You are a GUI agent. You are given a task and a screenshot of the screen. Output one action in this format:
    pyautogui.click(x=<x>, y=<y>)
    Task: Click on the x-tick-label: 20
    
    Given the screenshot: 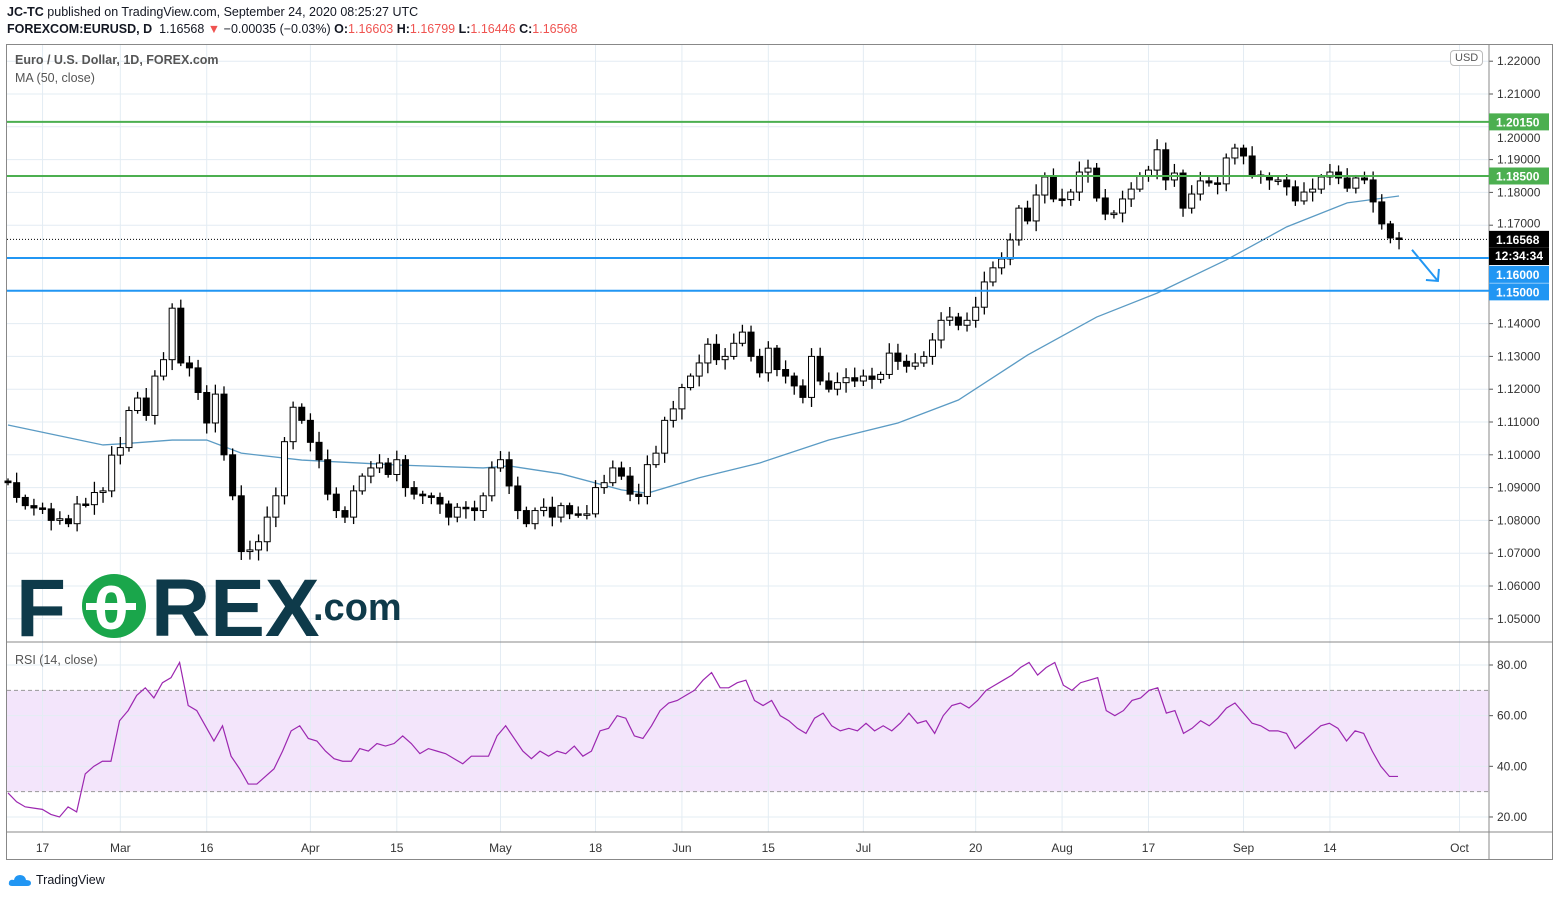 What is the action you would take?
    pyautogui.click(x=976, y=848)
    